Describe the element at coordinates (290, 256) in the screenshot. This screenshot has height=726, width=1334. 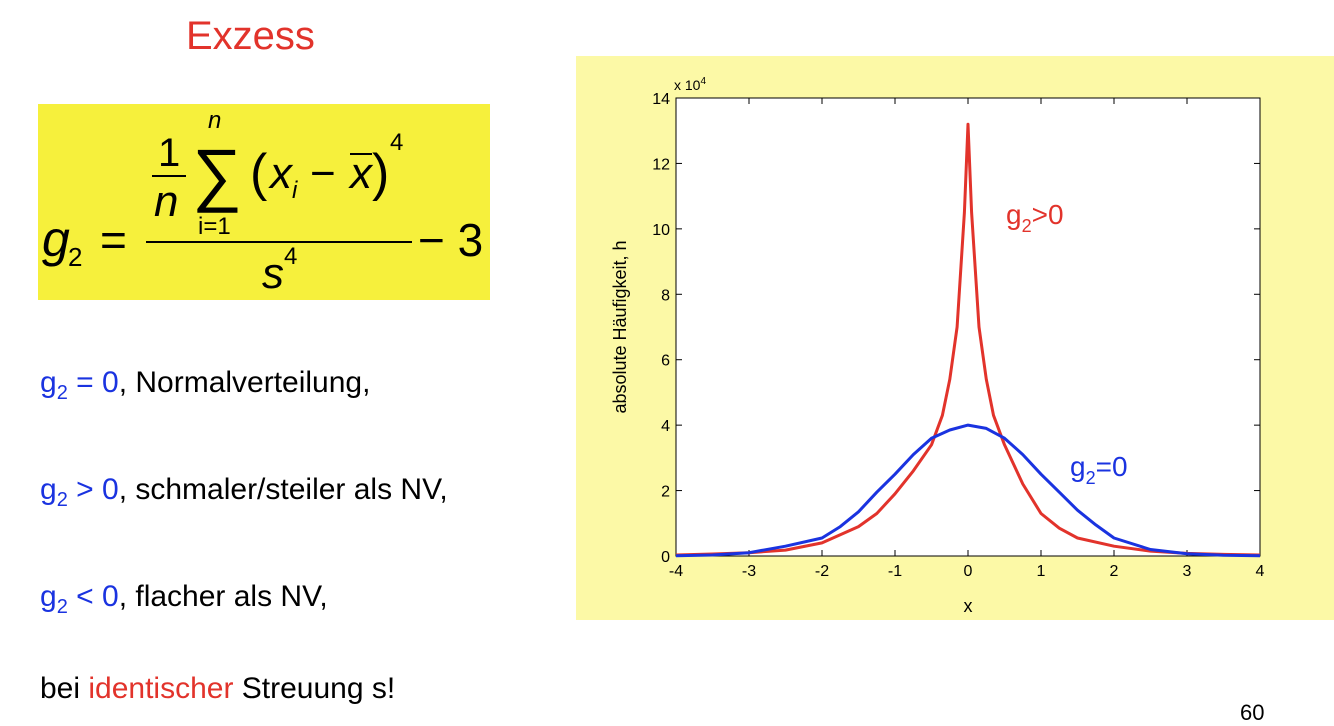
I see `formula-den-power: 4` at that location.